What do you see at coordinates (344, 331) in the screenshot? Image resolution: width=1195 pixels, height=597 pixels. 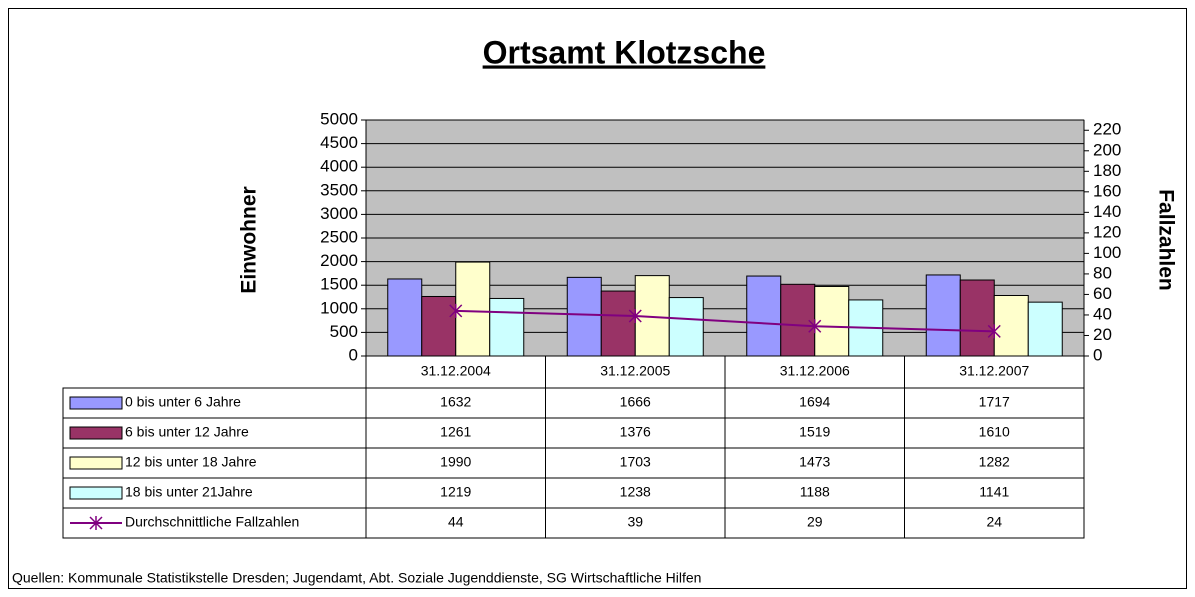 I see `y-tick-label: 500` at bounding box center [344, 331].